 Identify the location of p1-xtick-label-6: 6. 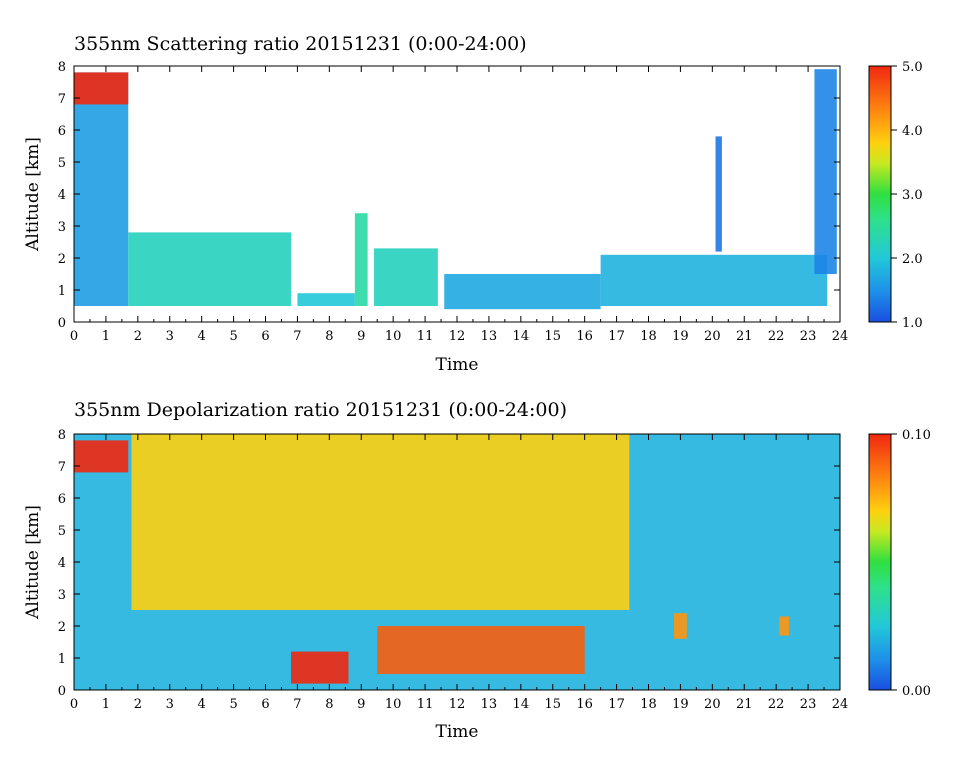
(265, 336).